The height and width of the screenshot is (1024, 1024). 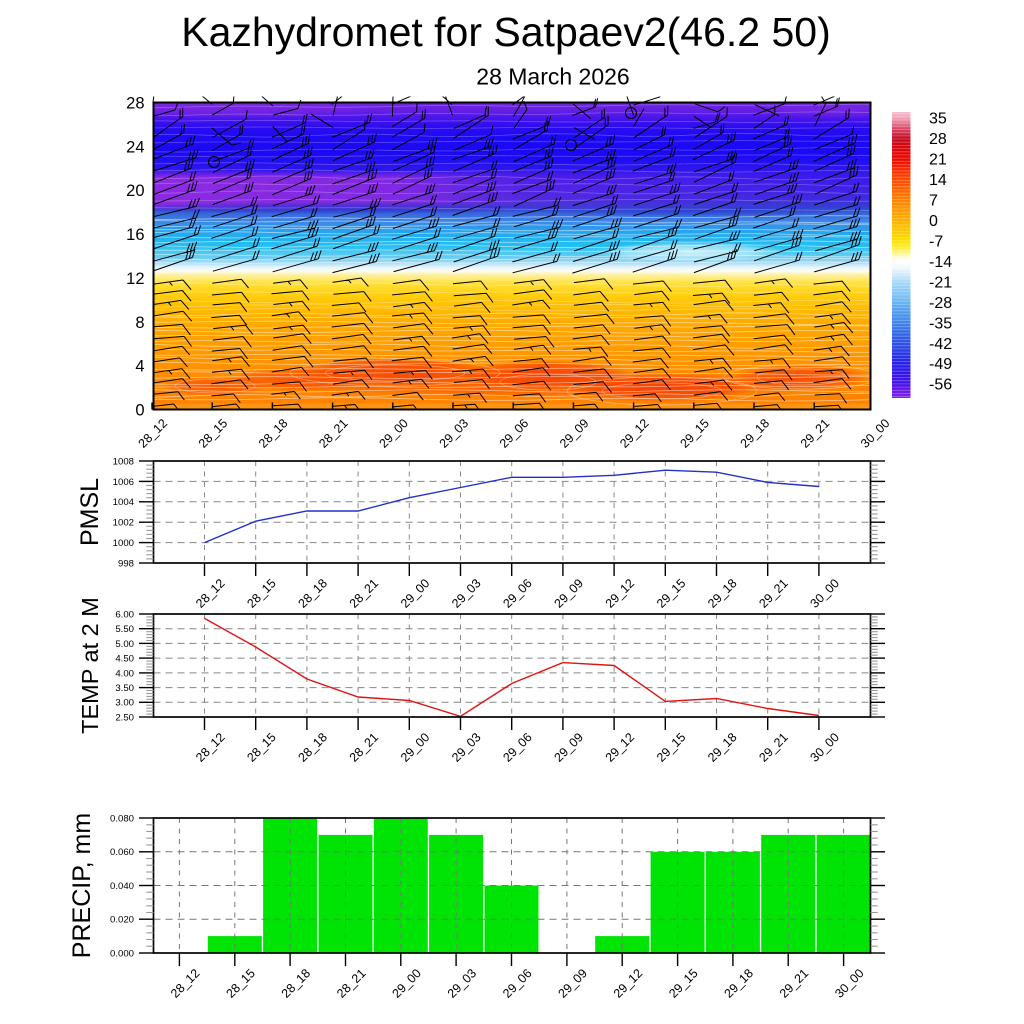 What do you see at coordinates (552, 77) in the screenshot?
I see `svg-text: 28 March 2026` at bounding box center [552, 77].